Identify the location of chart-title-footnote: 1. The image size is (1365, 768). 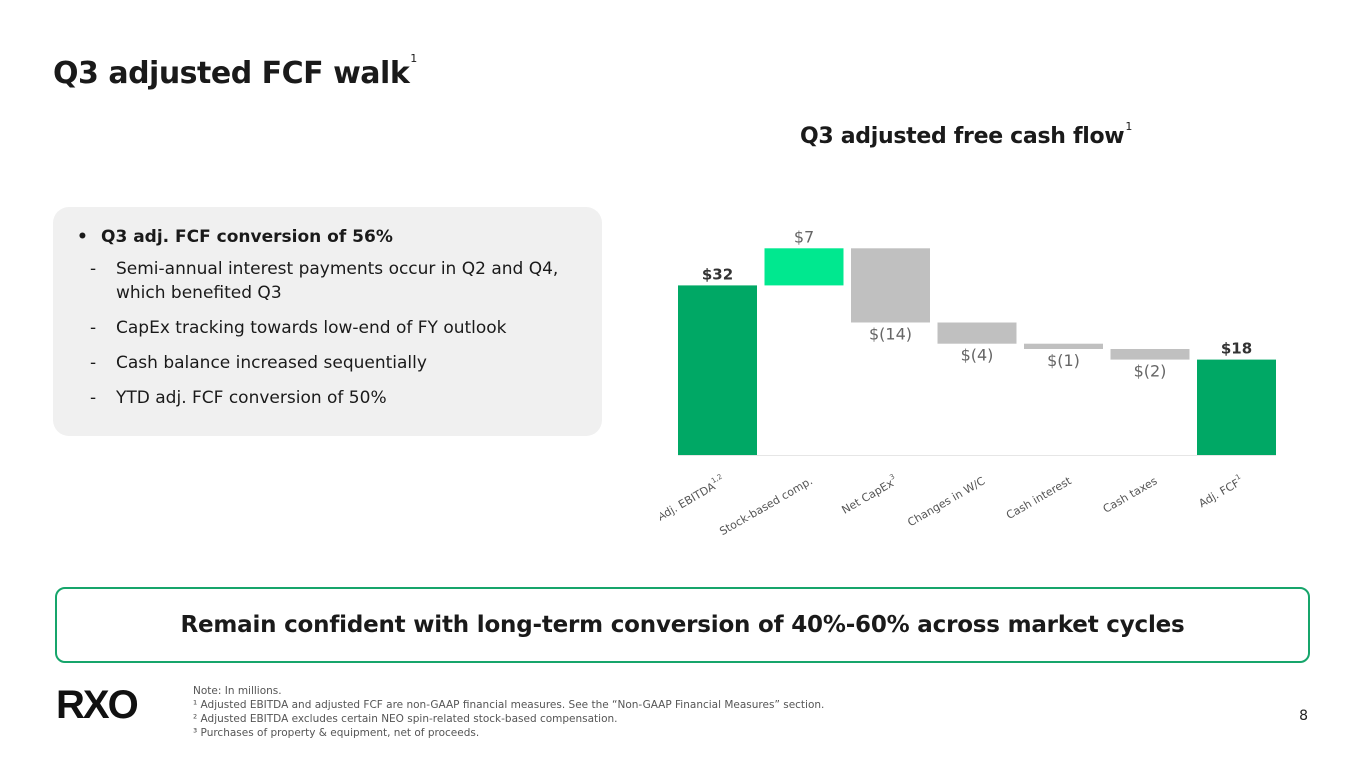
(1129, 126).